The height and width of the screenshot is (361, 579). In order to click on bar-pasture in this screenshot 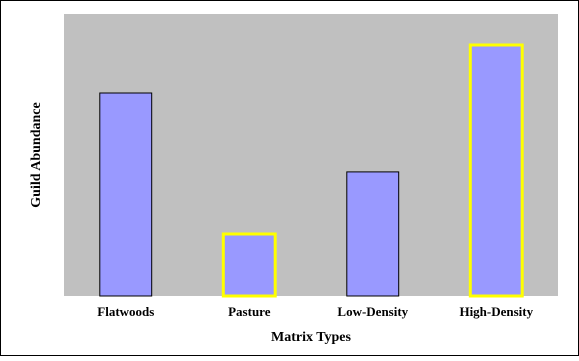, I will do `click(249, 265)`.